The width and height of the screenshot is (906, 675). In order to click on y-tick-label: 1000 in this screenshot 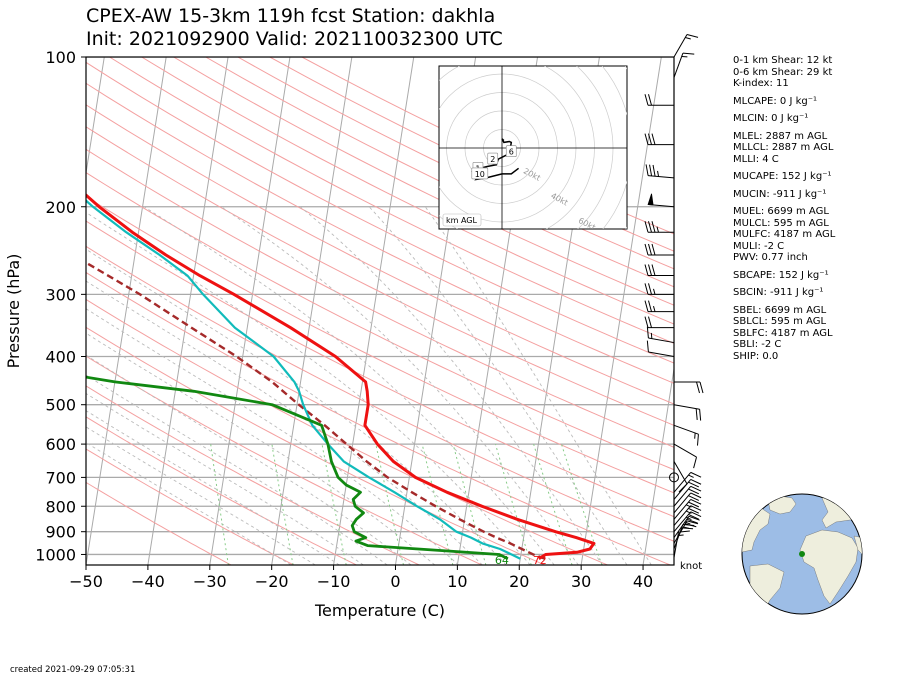, I will do `click(55, 554)`.